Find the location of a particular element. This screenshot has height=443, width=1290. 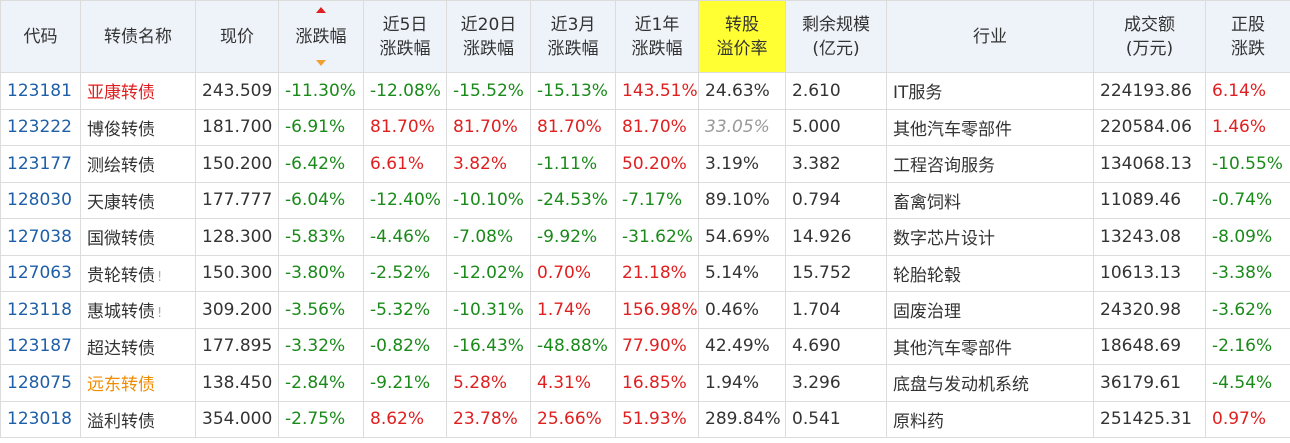

cell: -12.02% is located at coordinates (488, 273).